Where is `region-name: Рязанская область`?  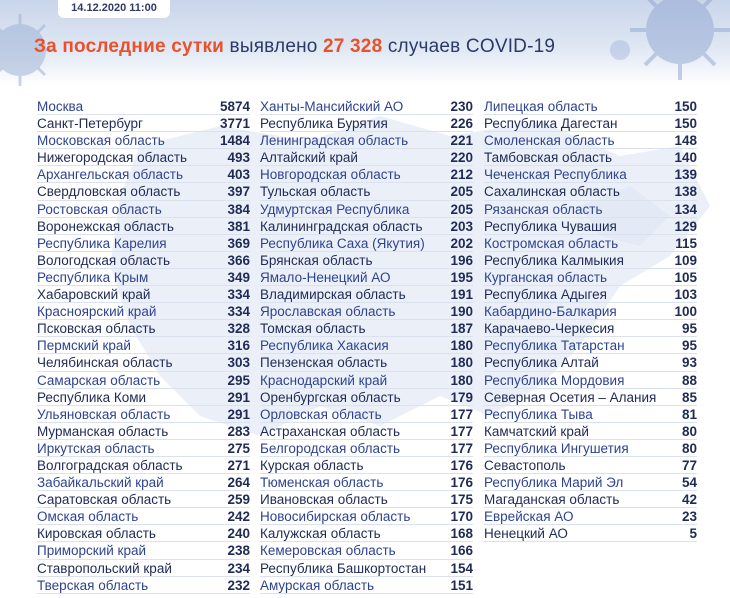
region-name: Рязанская область is located at coordinates (543, 209).